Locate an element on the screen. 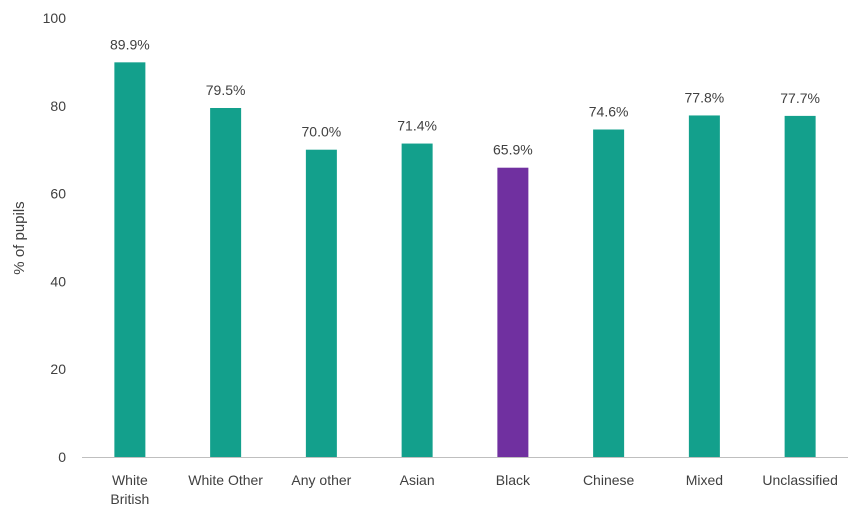 This screenshot has height=507, width=848. data-label: 77.7% is located at coordinates (800, 98).